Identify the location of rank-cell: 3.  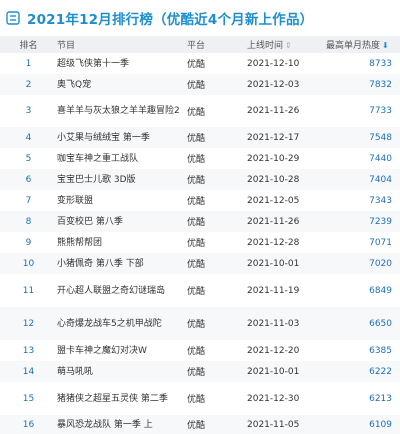
(28, 111).